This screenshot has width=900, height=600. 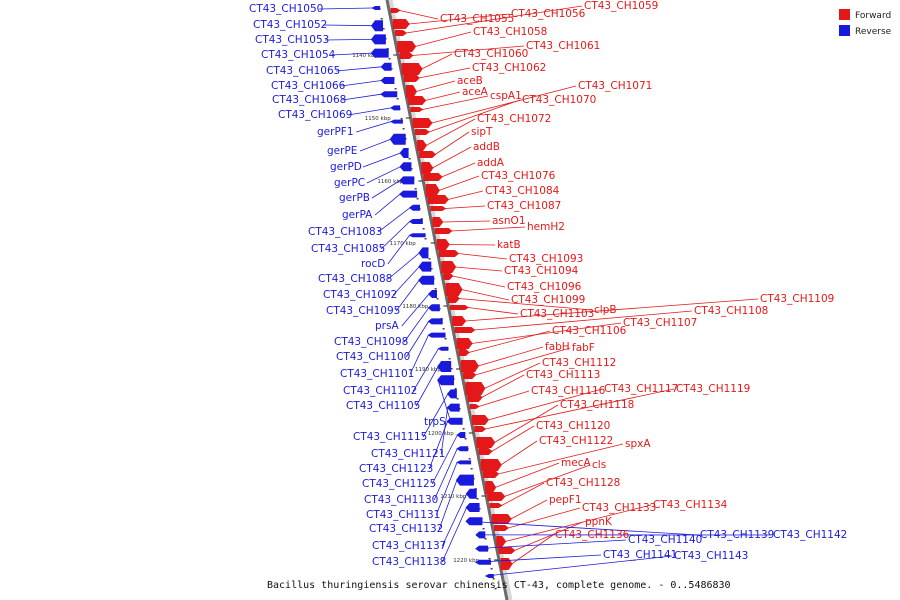 I want to click on forward-gene-label: CT43_CH1107, so click(x=660, y=323).